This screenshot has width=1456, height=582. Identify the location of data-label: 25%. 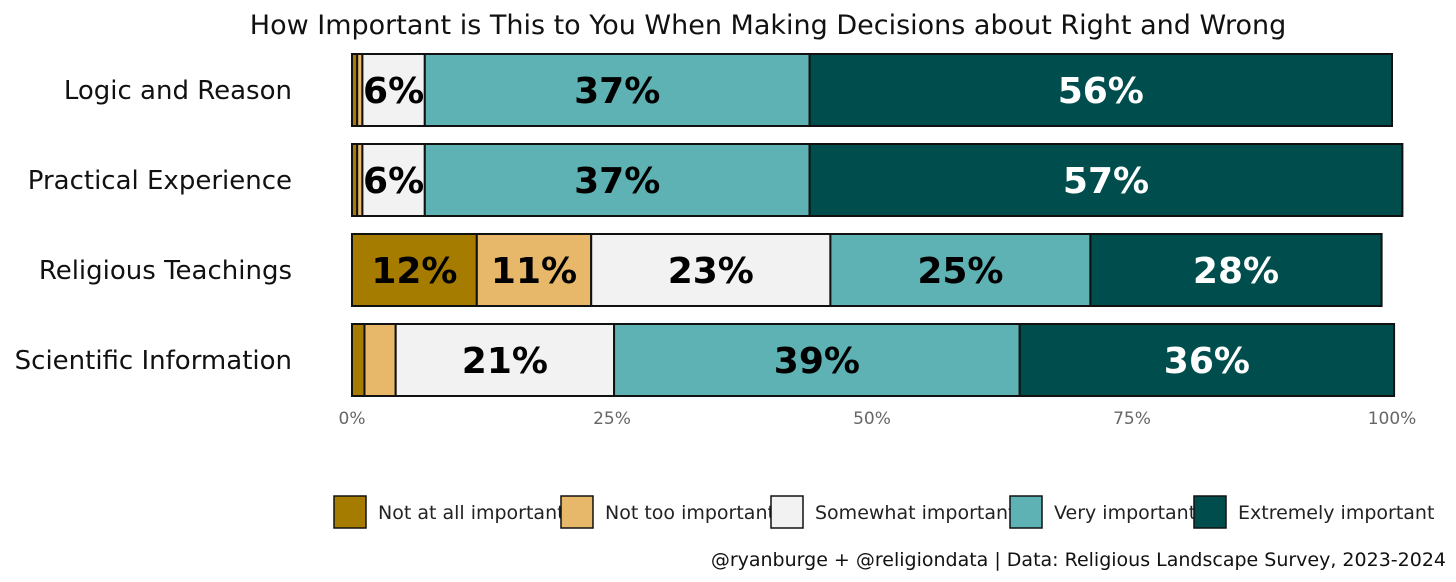
(960, 271).